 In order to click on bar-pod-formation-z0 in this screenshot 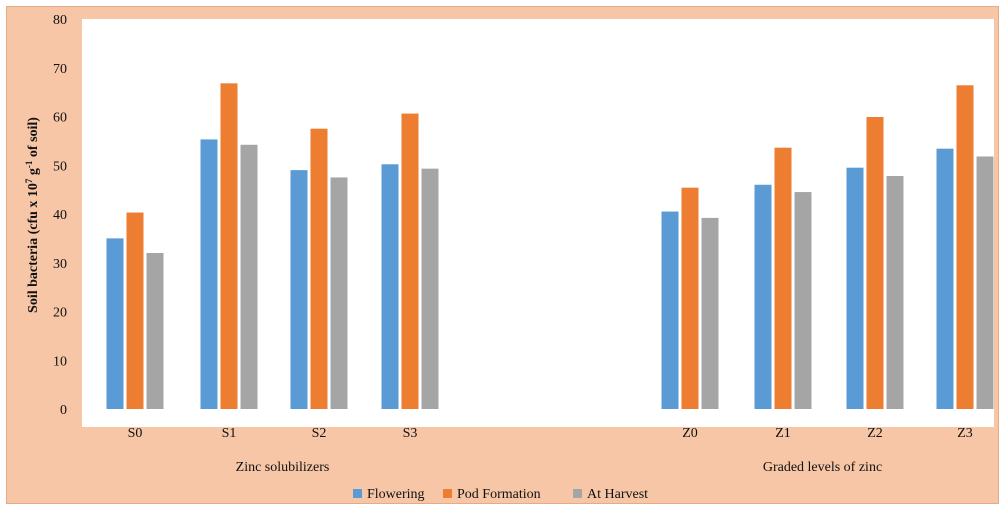, I will do `click(690, 298)`.